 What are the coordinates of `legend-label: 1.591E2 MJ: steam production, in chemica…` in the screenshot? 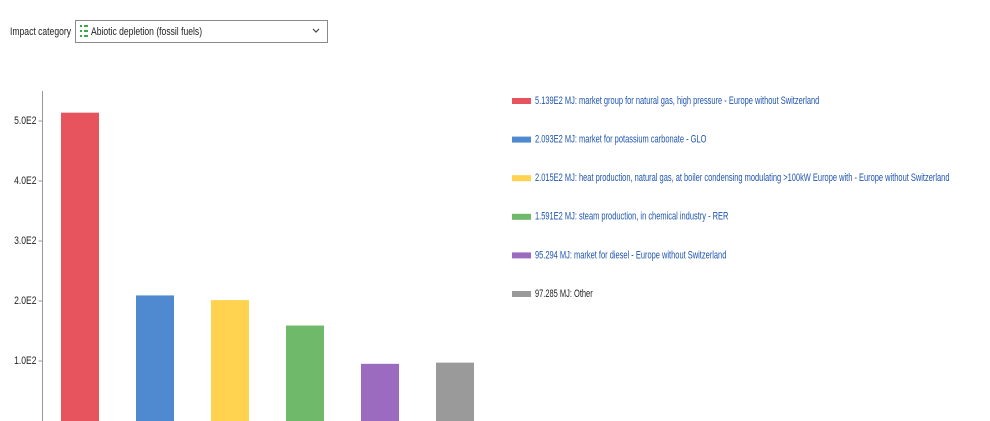 It's located at (632, 215).